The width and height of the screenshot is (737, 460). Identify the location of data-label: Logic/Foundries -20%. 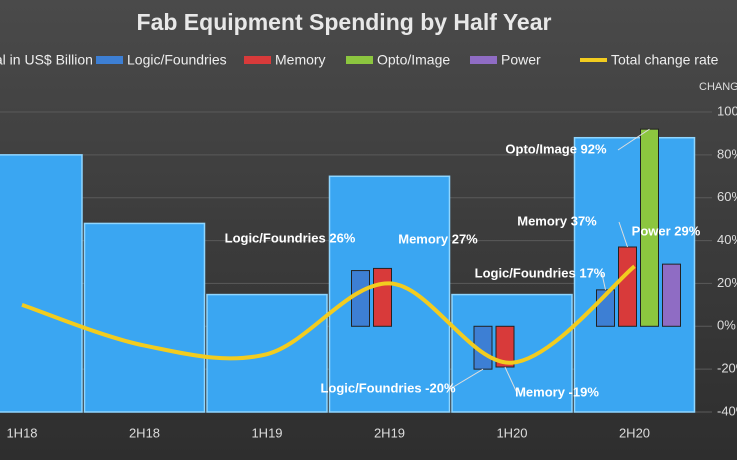
(388, 387).